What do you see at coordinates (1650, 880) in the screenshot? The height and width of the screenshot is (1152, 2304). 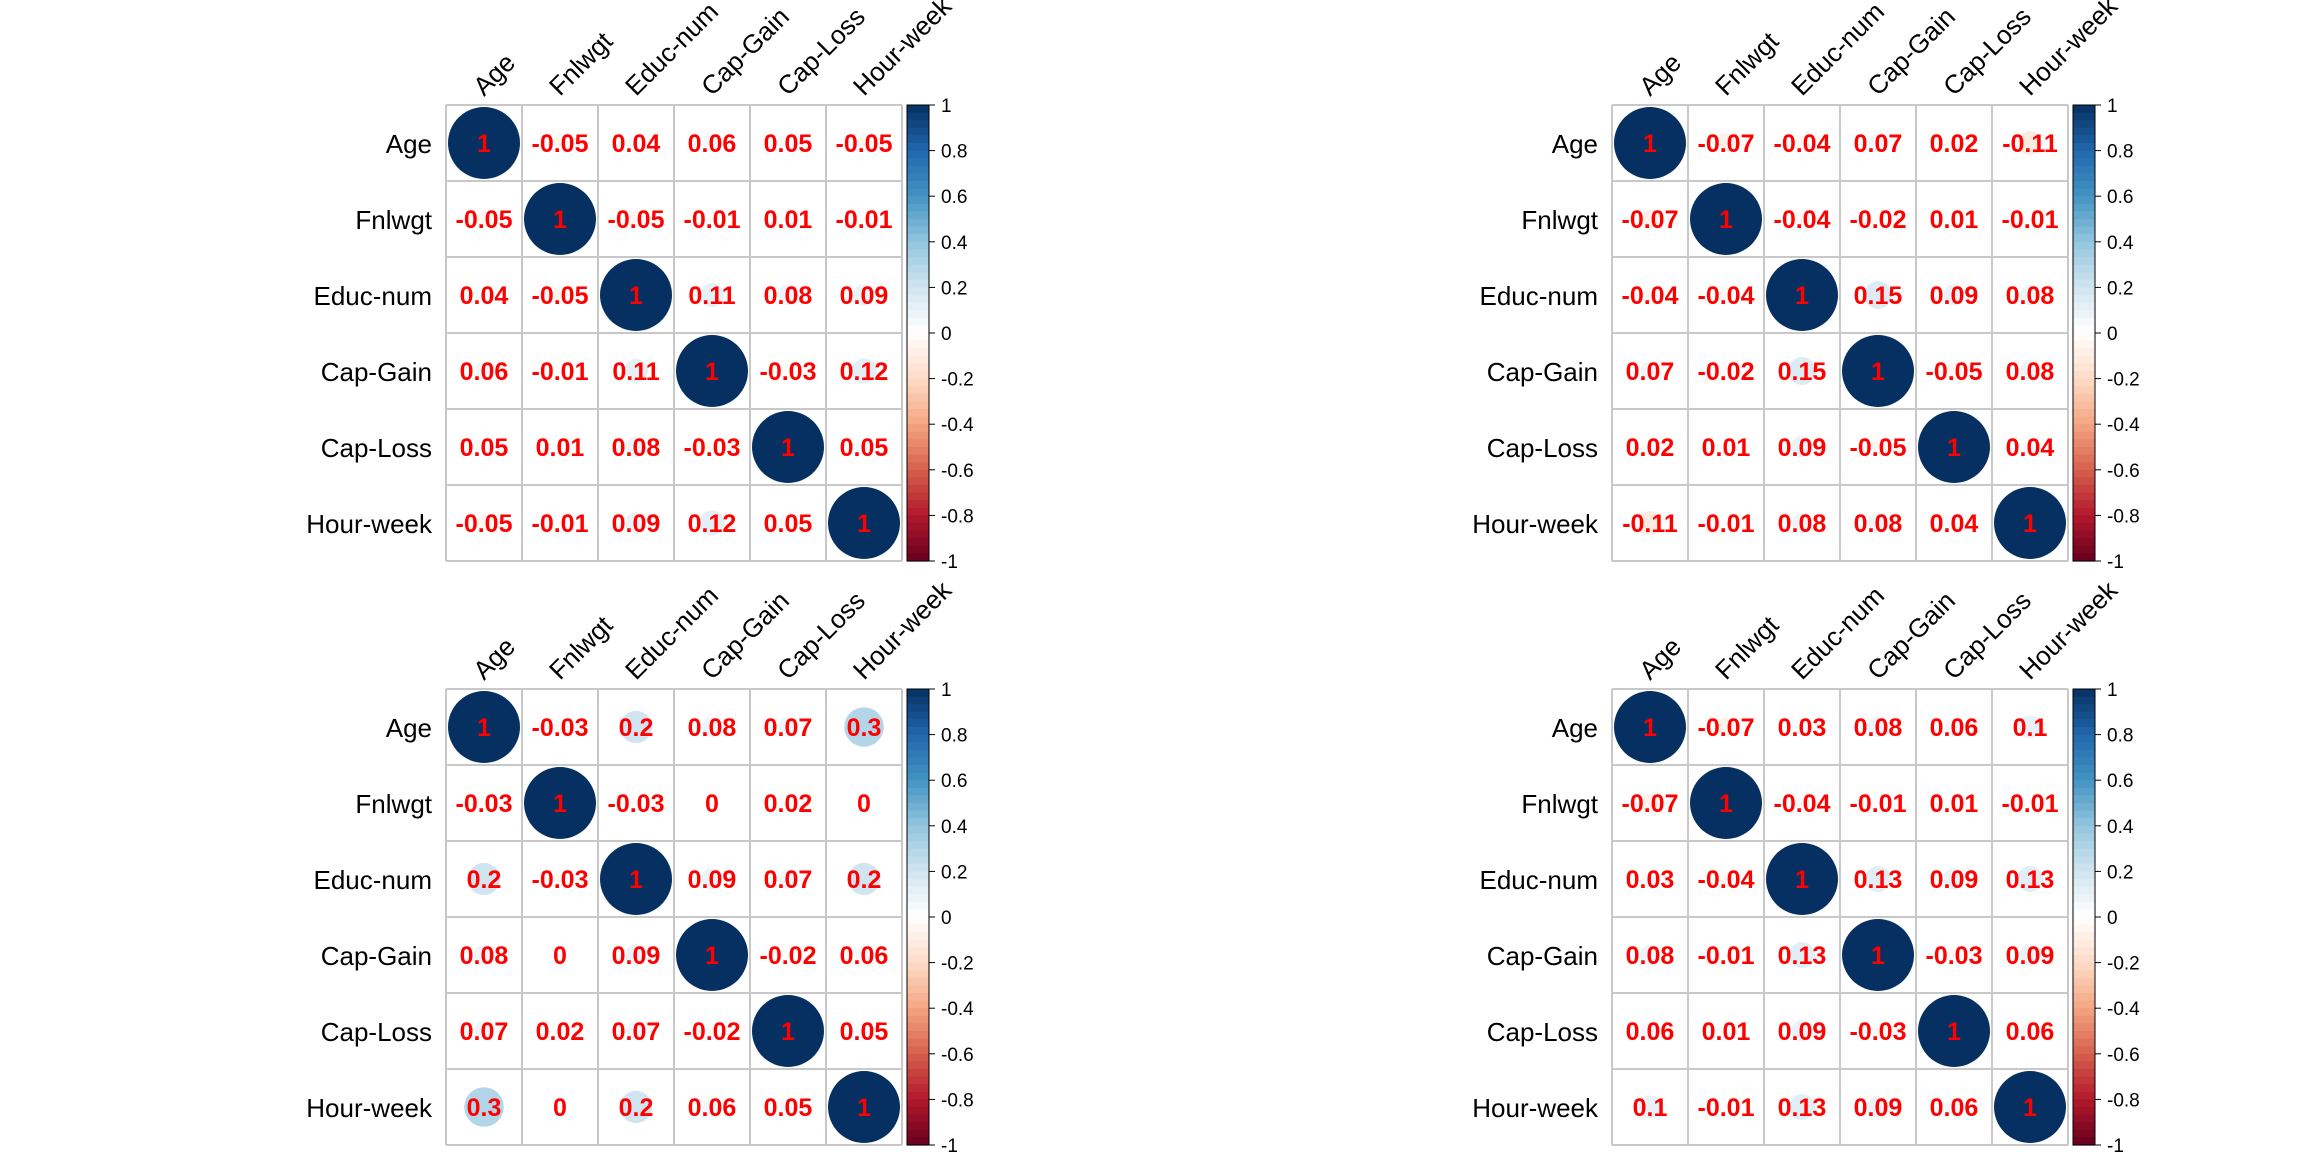 I see `corr-value-label: 0.03` at bounding box center [1650, 880].